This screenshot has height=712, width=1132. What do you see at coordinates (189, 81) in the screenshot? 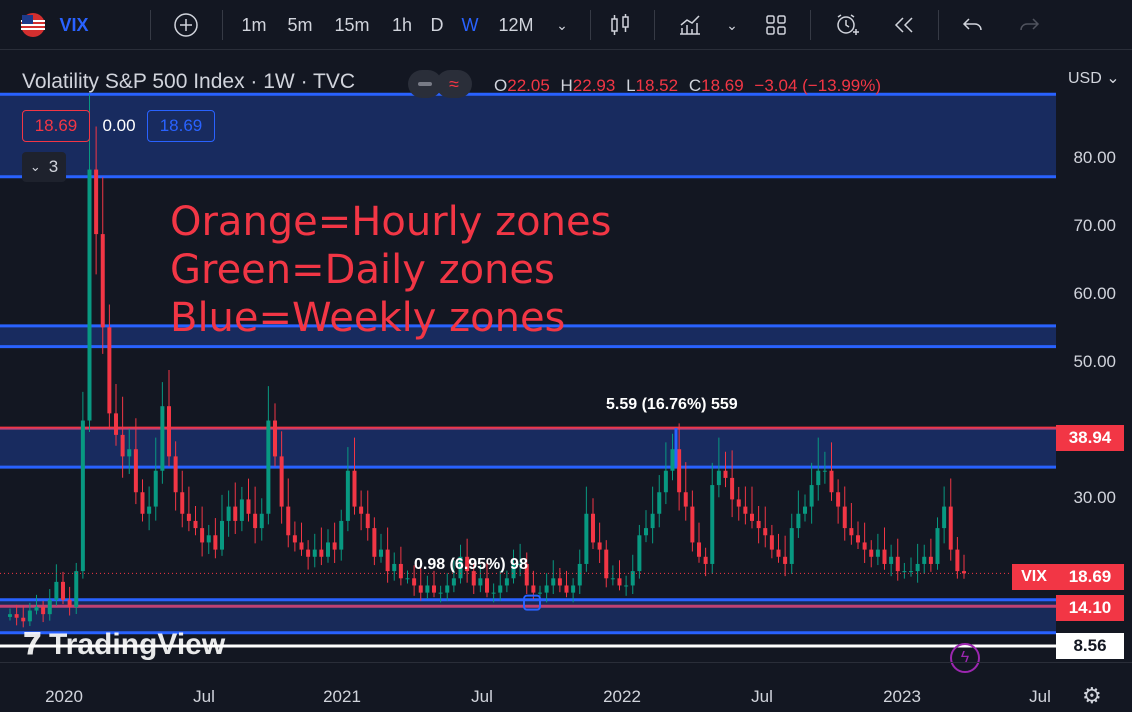
I see `legend-title: Volatility S&P 500 Index · 1W · TVC` at bounding box center [189, 81].